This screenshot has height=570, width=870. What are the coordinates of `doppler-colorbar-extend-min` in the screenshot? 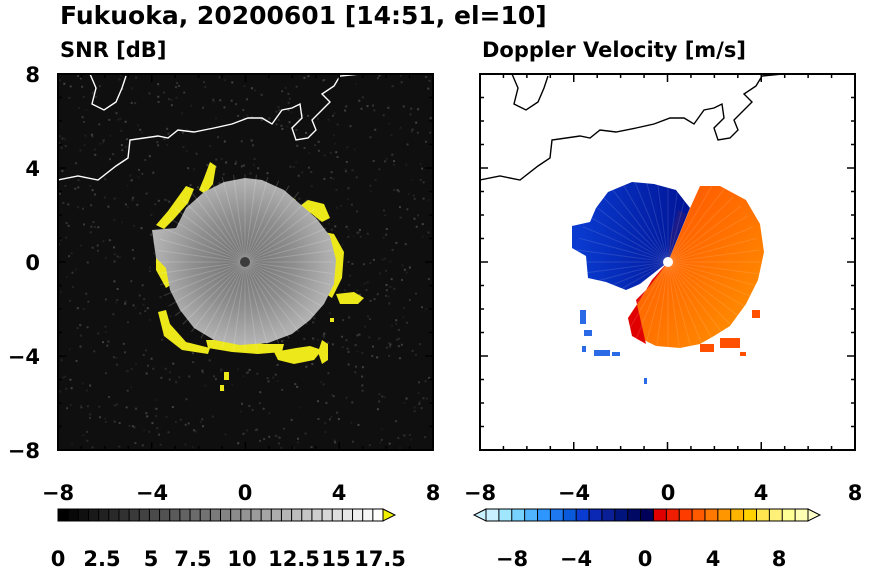 It's located at (479, 515).